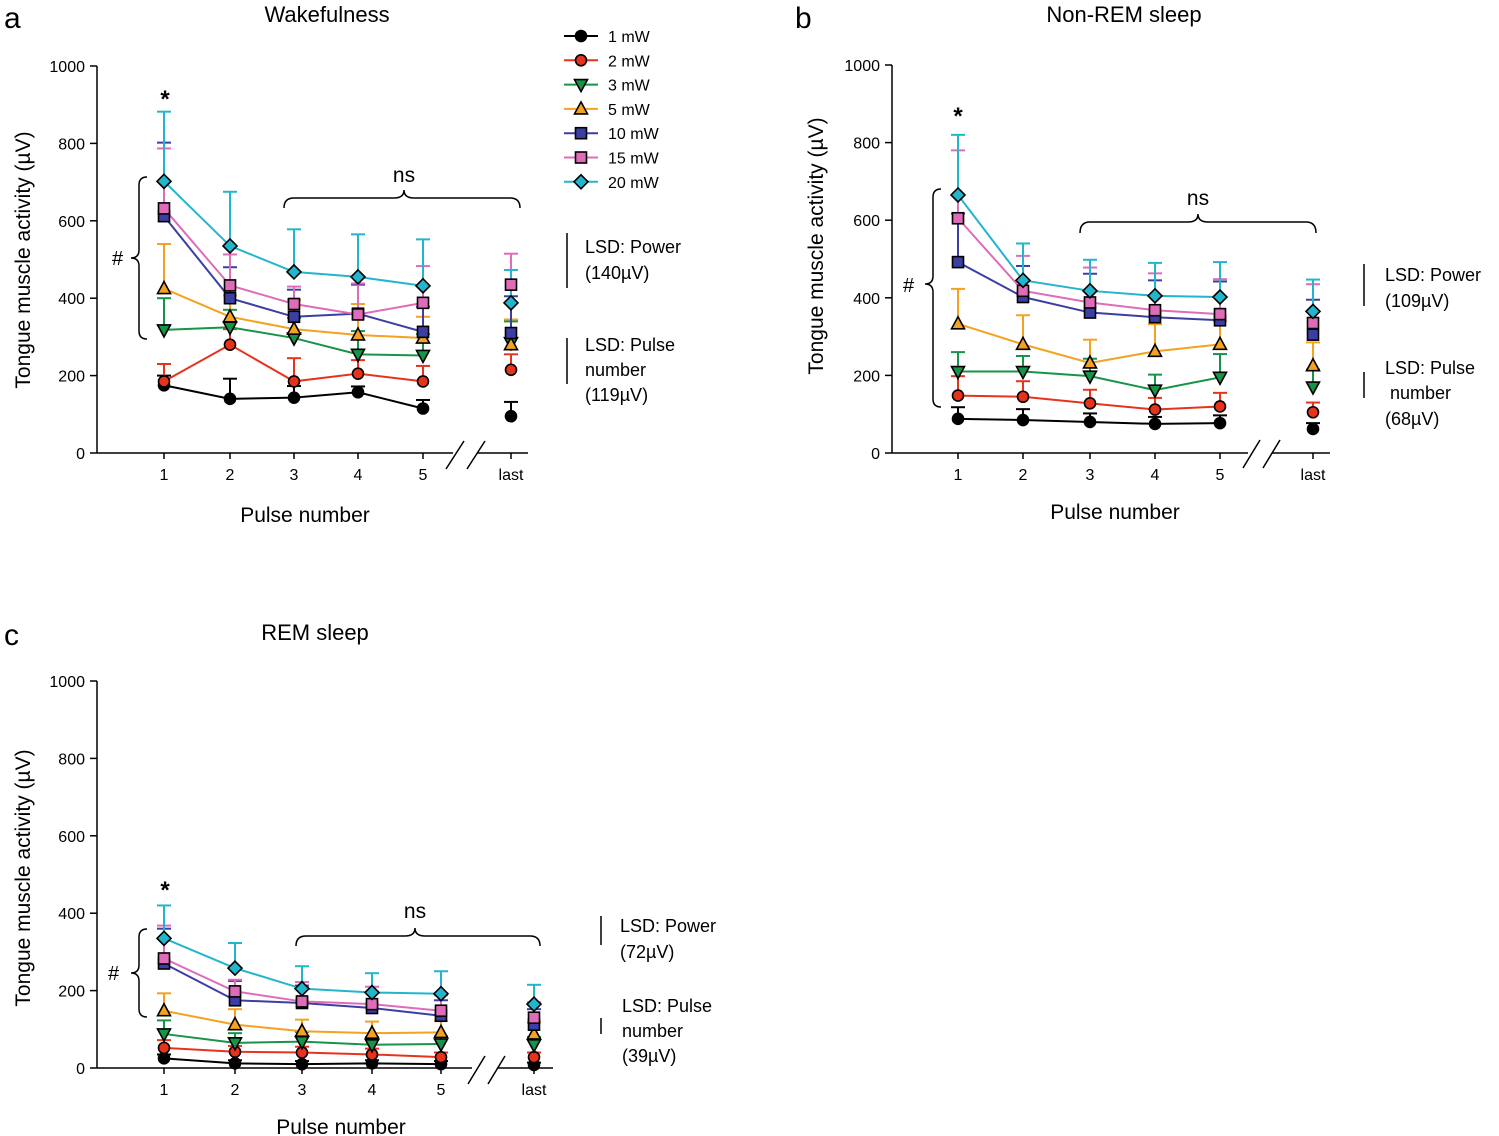 This screenshot has height=1136, width=1499. Describe the element at coordinates (118, 259) in the screenshot. I see `hash-mark: #` at that location.